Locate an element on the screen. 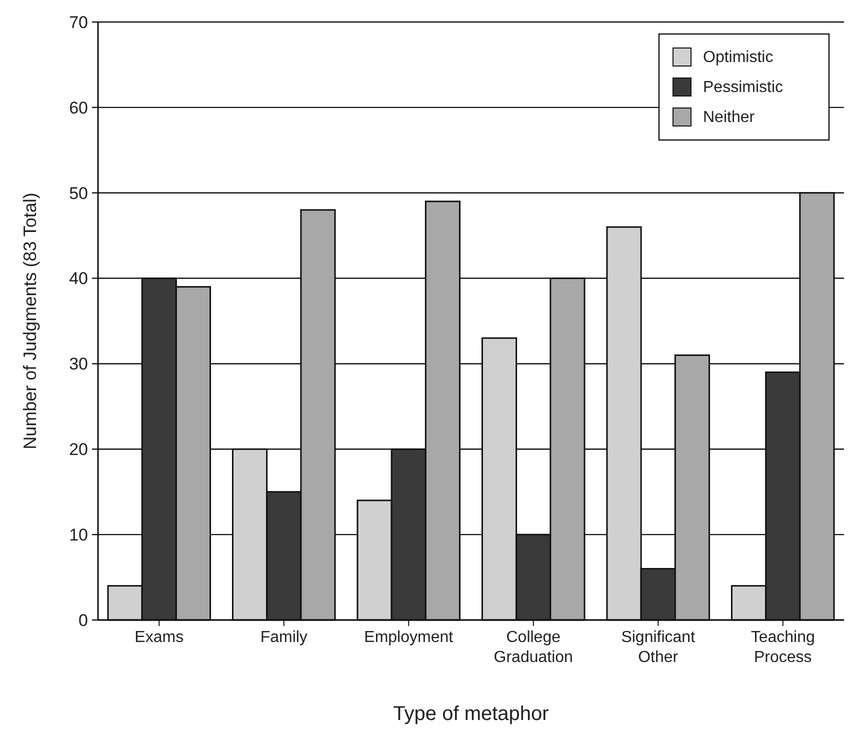 This screenshot has height=748, width=860. x-tick-label: Employment is located at coordinates (409, 637).